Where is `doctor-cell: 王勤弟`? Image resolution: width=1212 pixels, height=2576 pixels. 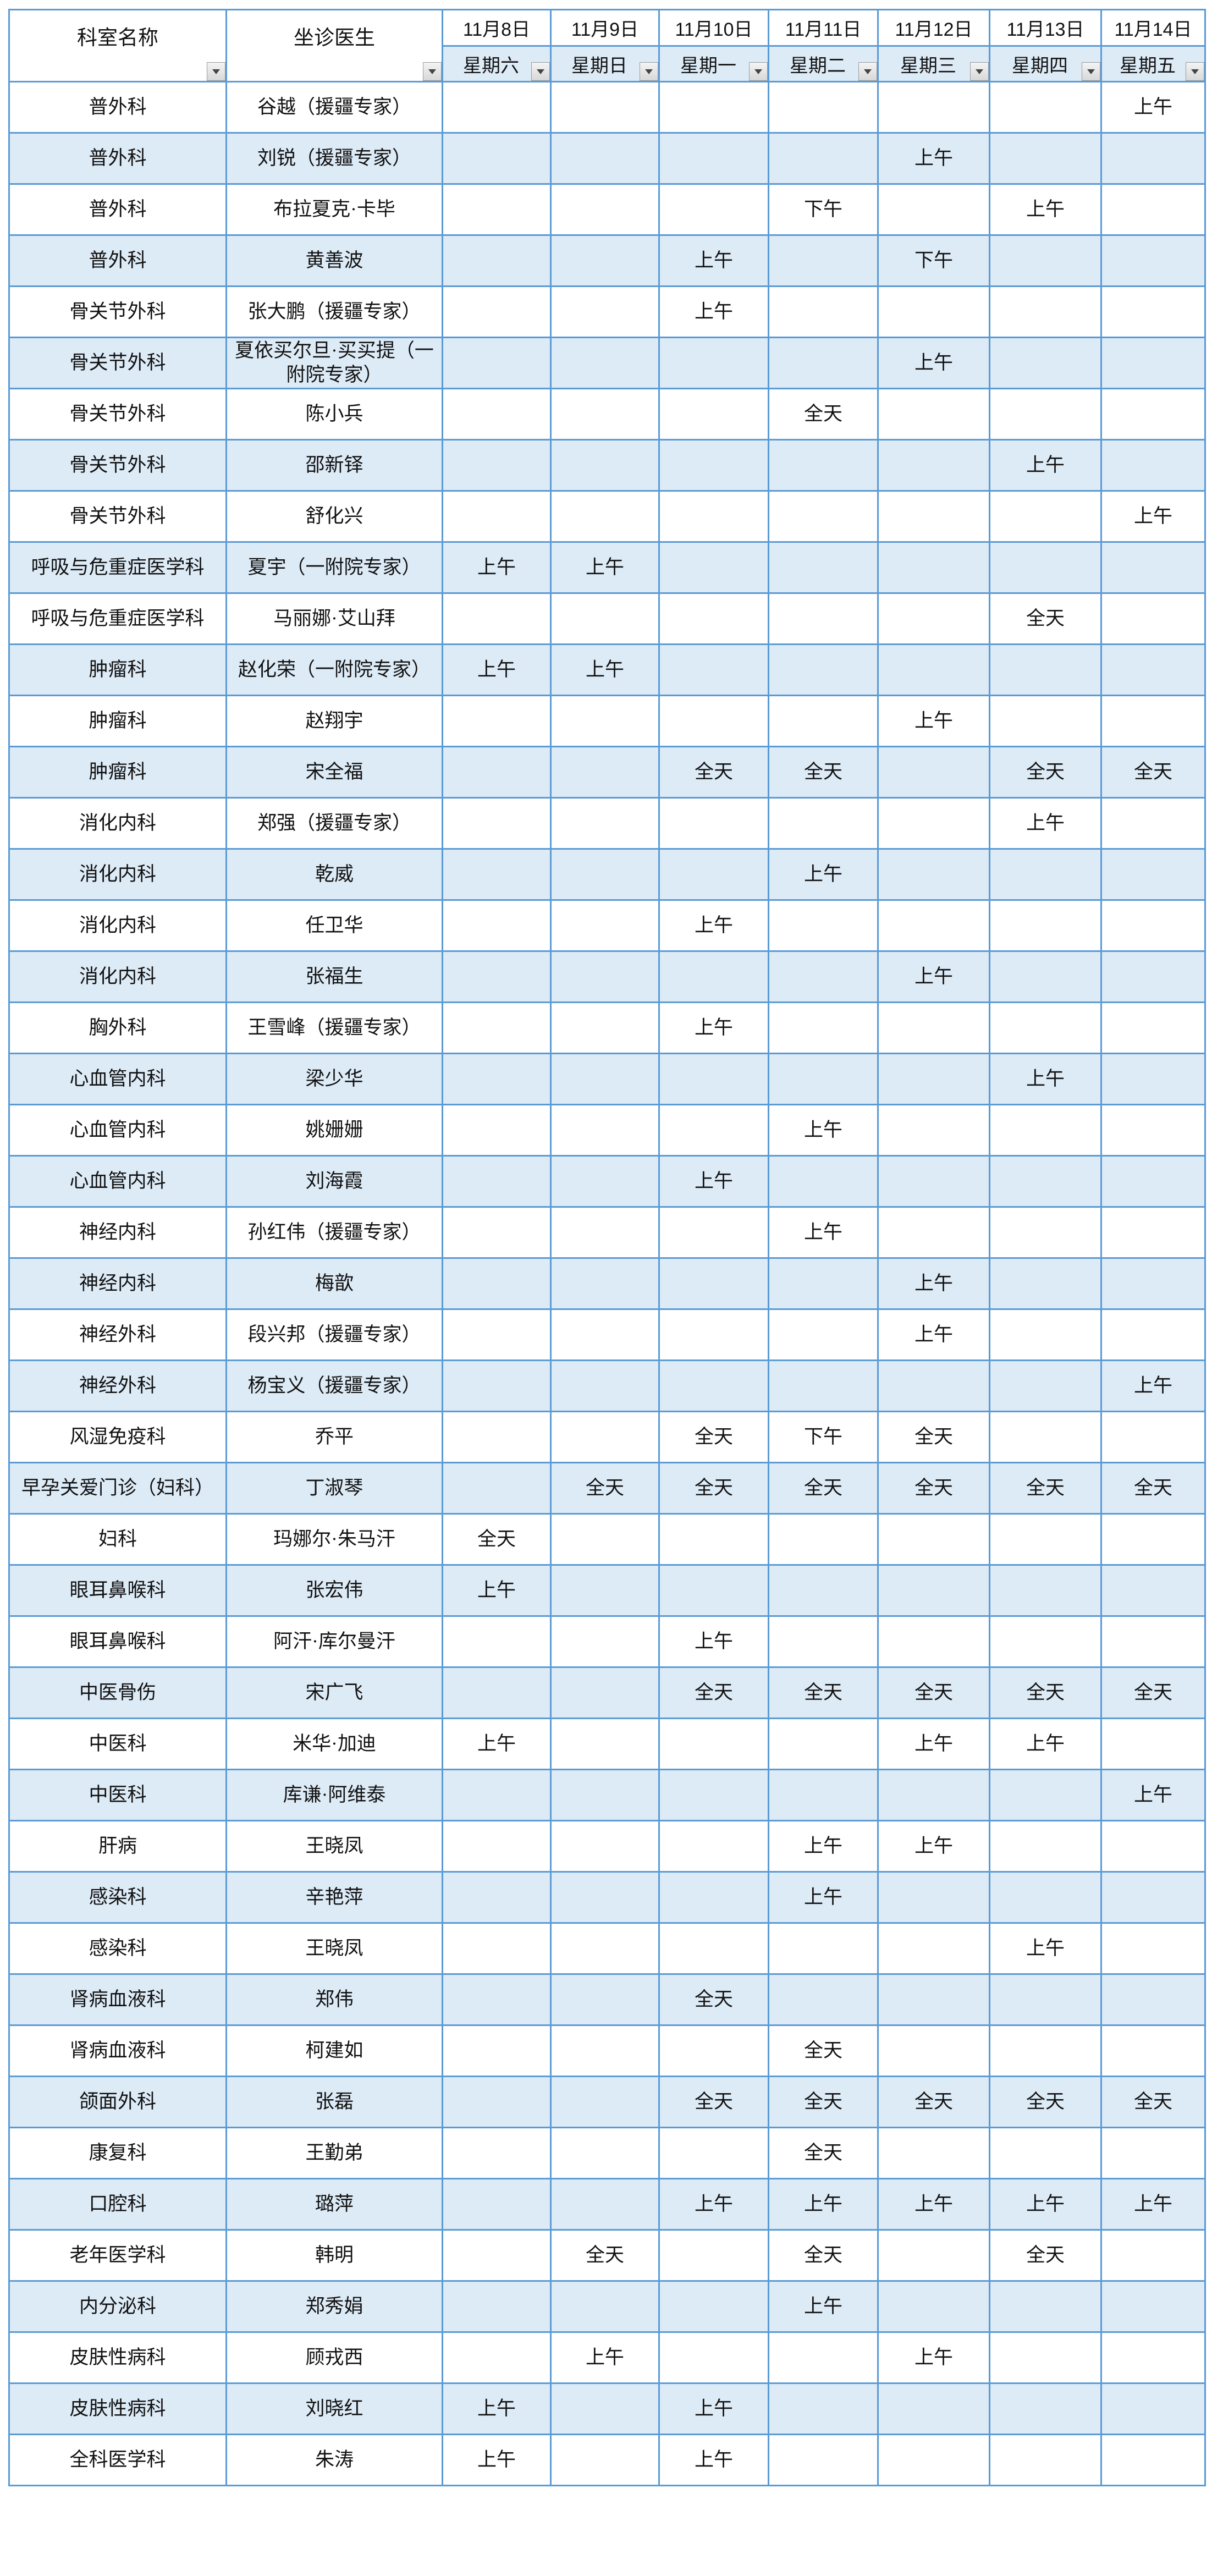
doctor-cell: 王勤弟 is located at coordinates (334, 2153).